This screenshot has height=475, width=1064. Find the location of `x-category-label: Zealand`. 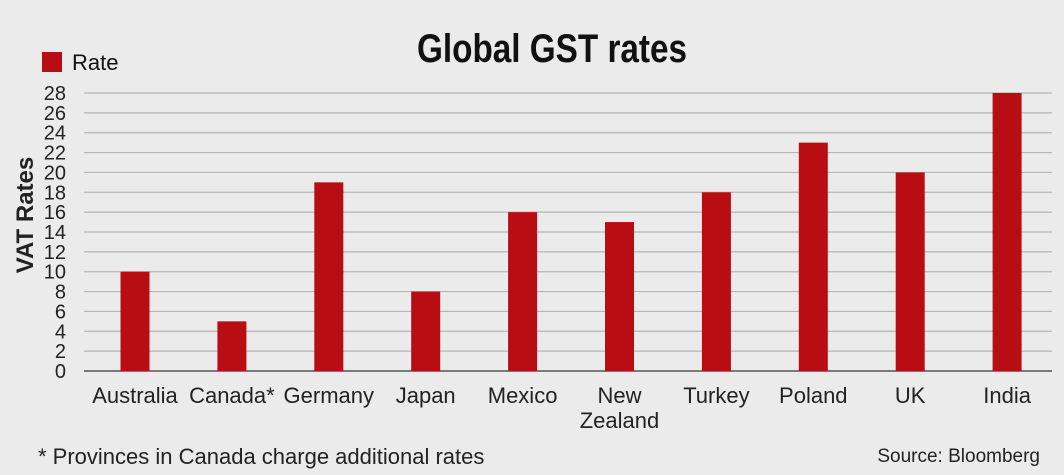

x-category-label: Zealand is located at coordinates (620, 420).